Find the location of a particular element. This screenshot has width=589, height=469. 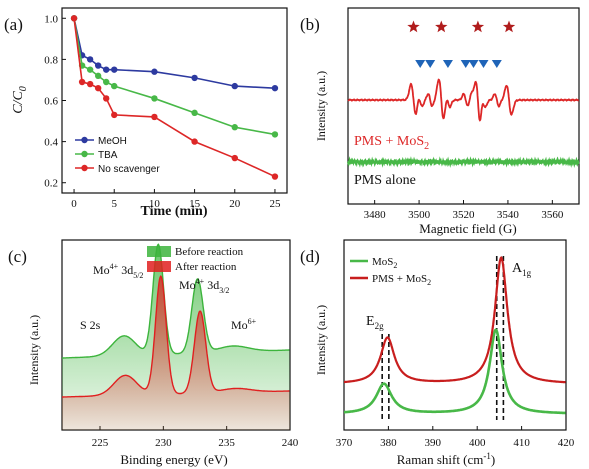

panel-d-legend-label-main: MoS is located at coordinates (382, 262).